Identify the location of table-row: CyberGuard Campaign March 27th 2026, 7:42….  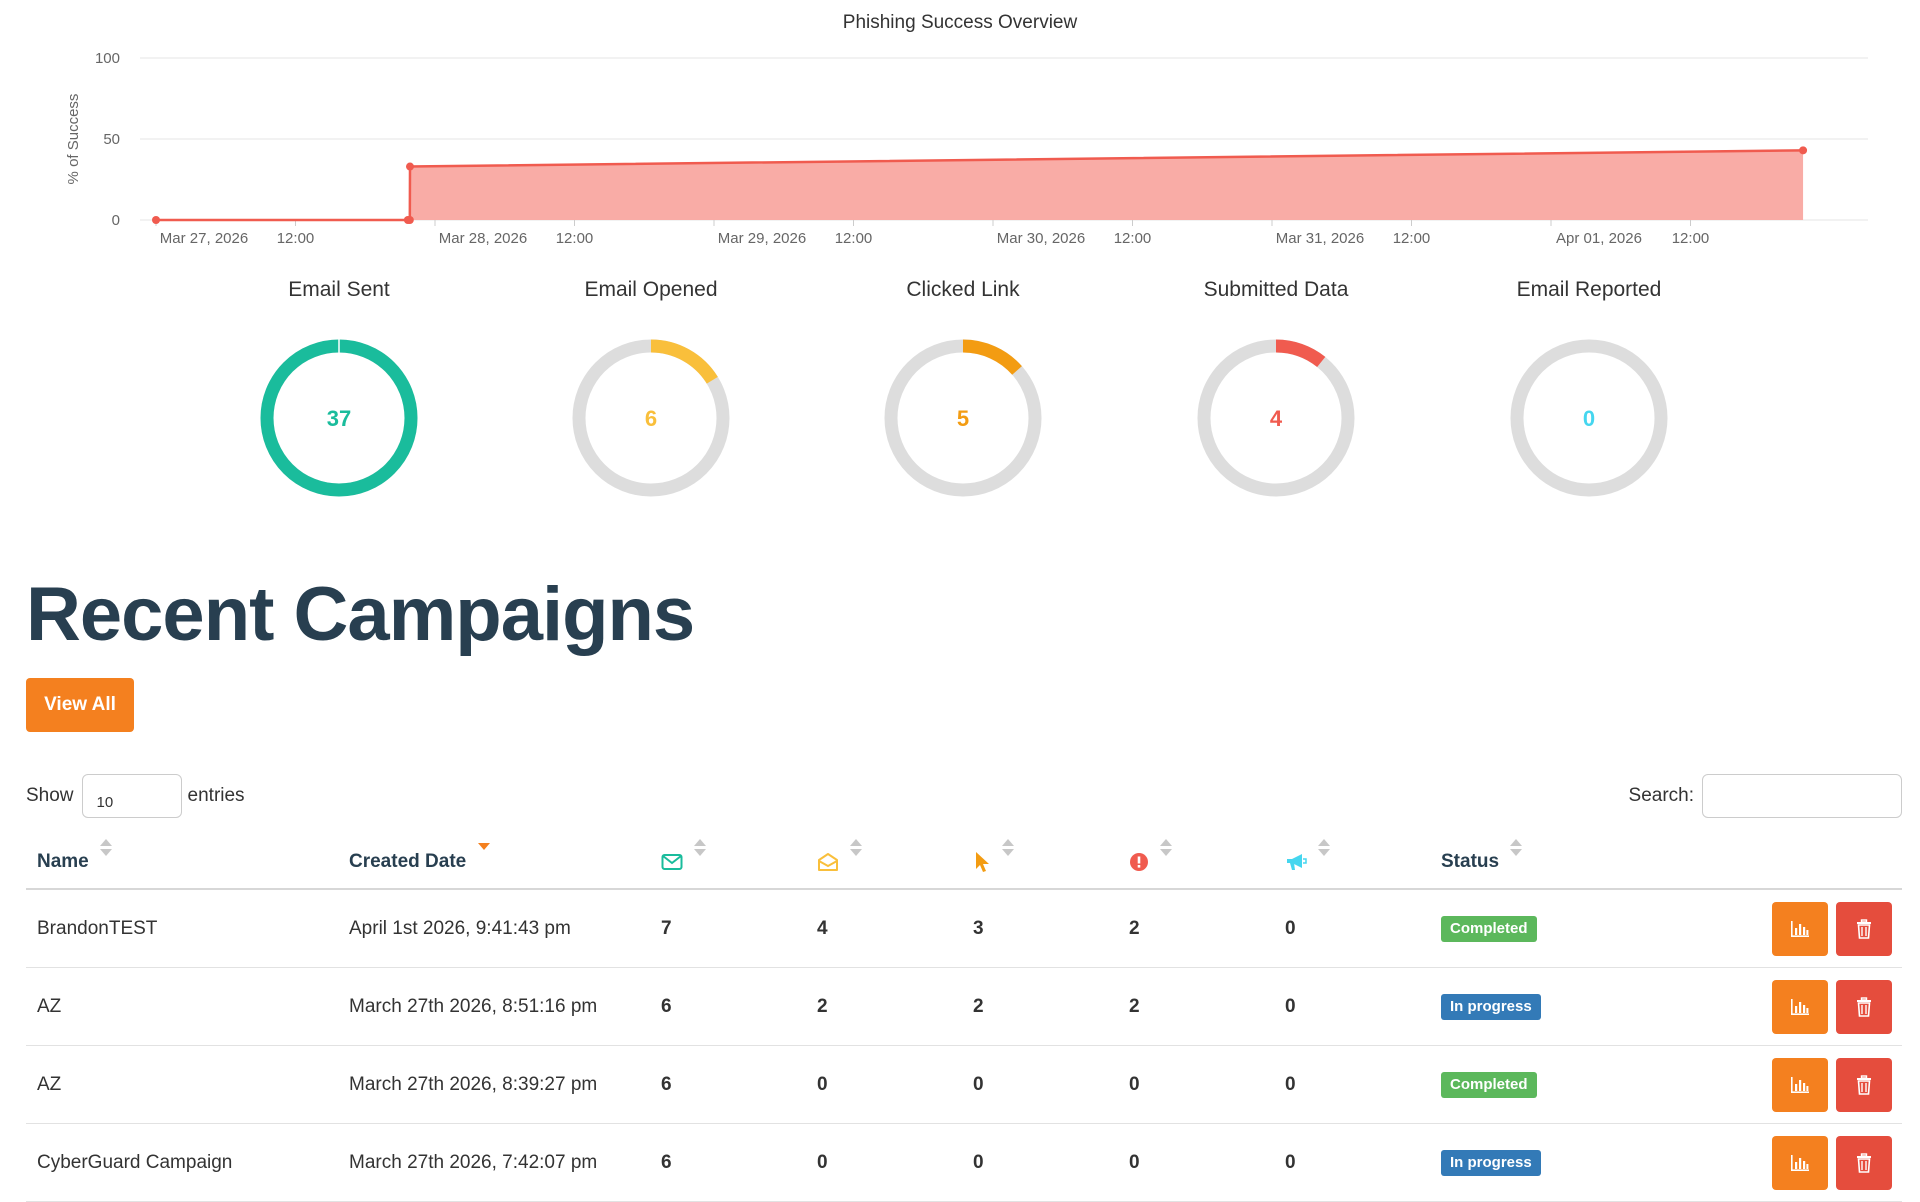
(964, 1162).